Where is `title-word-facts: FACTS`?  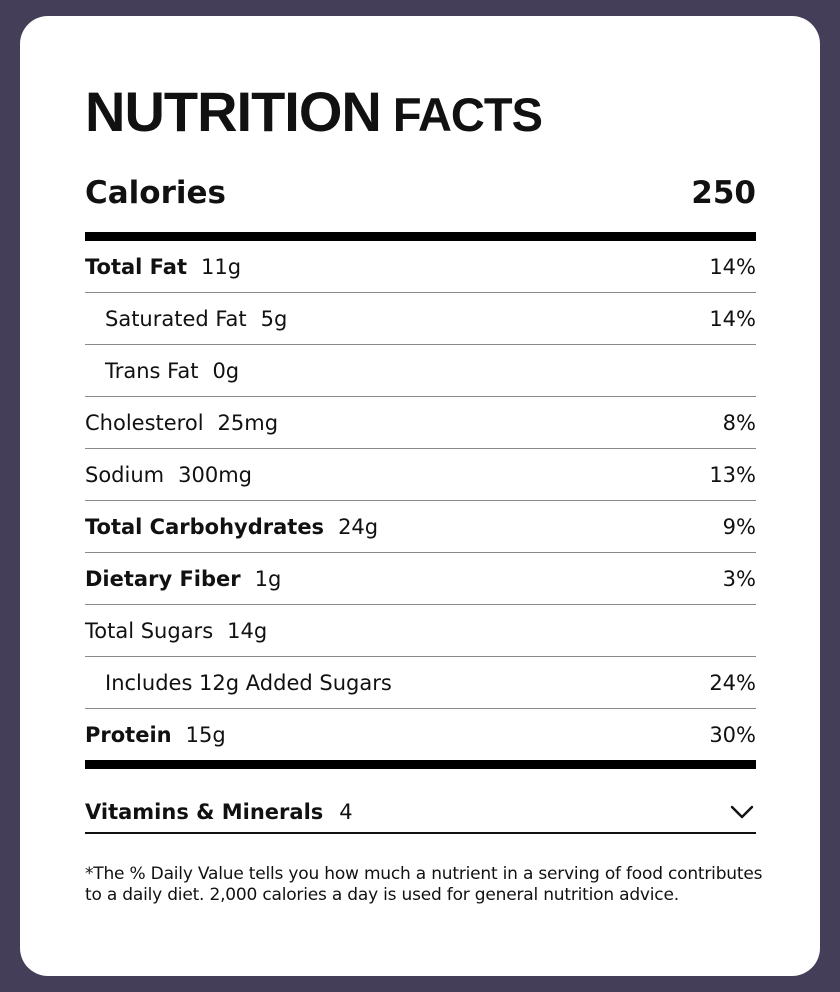 title-word-facts: FACTS is located at coordinates (467, 114).